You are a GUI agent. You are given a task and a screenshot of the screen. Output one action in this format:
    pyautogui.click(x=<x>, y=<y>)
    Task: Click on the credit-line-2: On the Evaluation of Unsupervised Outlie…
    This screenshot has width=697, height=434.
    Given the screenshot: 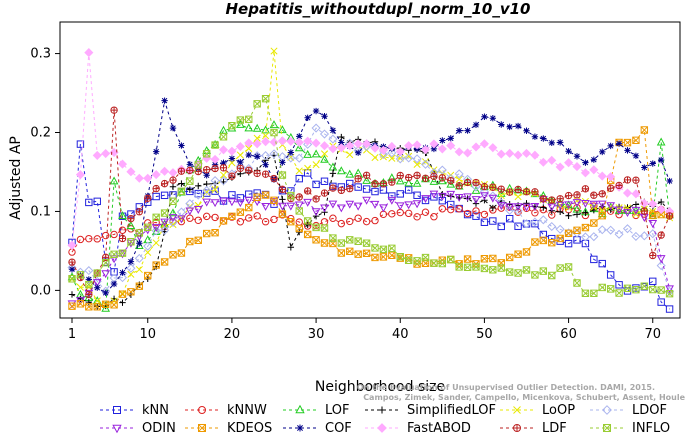 What is the action you would take?
    pyautogui.click(x=506, y=387)
    